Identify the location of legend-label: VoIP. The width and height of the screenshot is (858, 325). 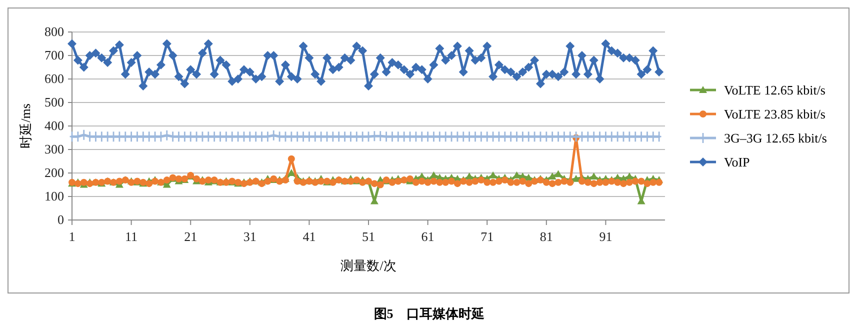
(737, 162).